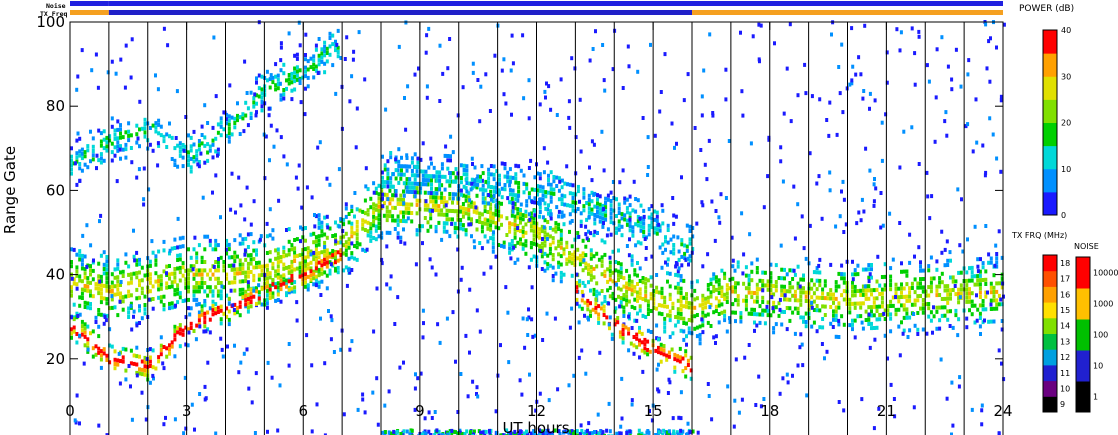 The height and width of the screenshot is (435, 1118). I want to click on heat-cell-2015, so click(915, 304).